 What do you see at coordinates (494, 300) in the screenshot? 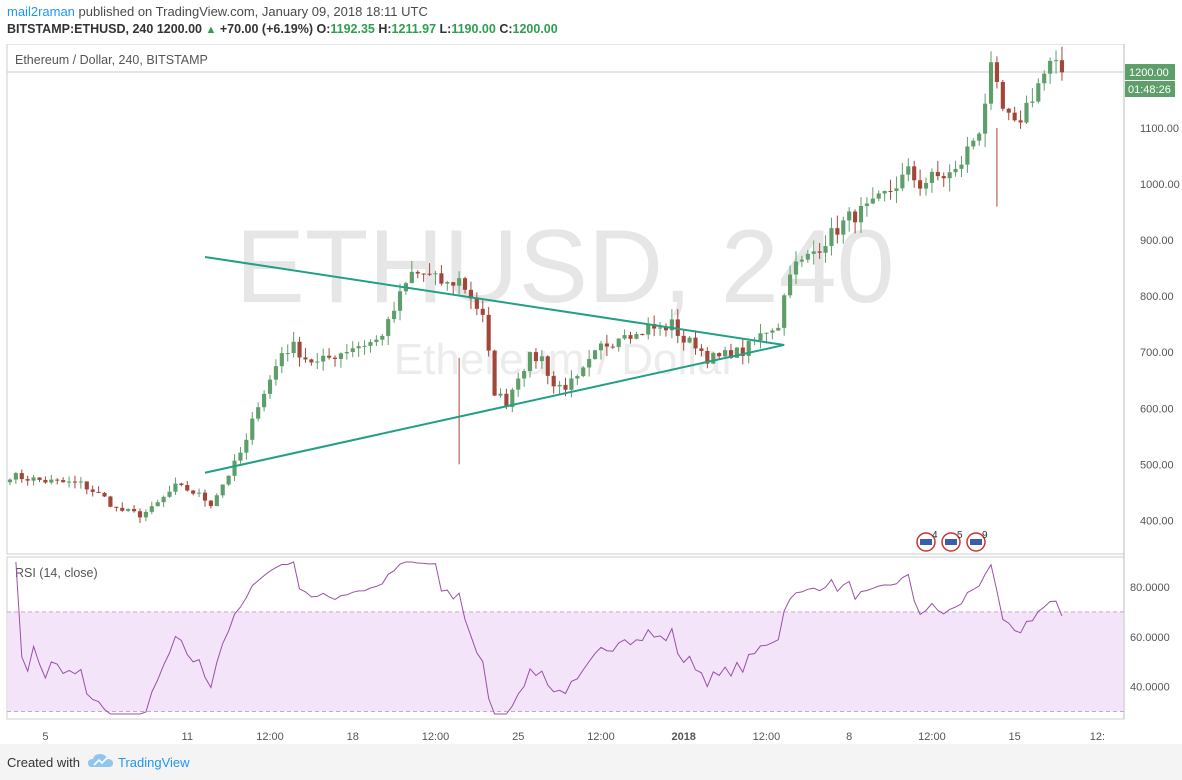
I see `trendline-upper` at bounding box center [494, 300].